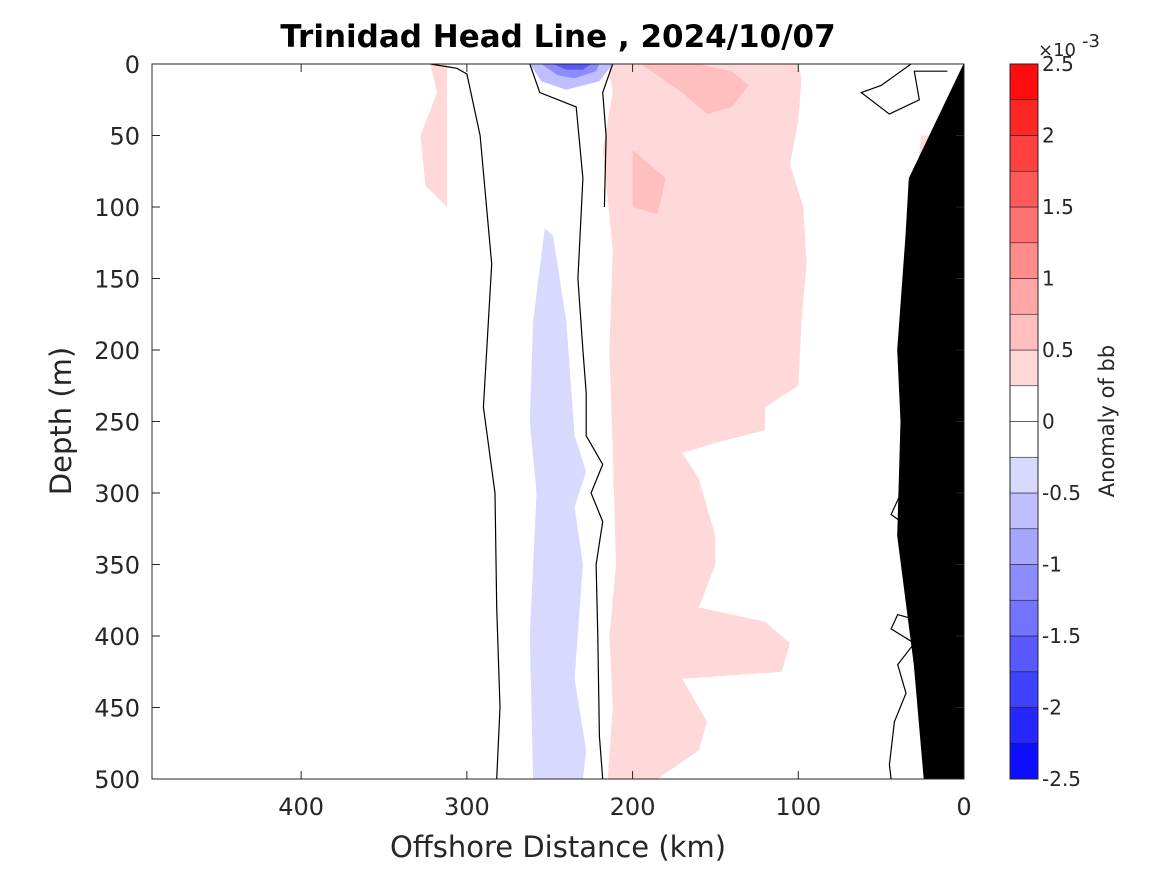 The width and height of the screenshot is (1167, 875). What do you see at coordinates (132, 65) in the screenshot?
I see `y-tick-label: 0` at bounding box center [132, 65].